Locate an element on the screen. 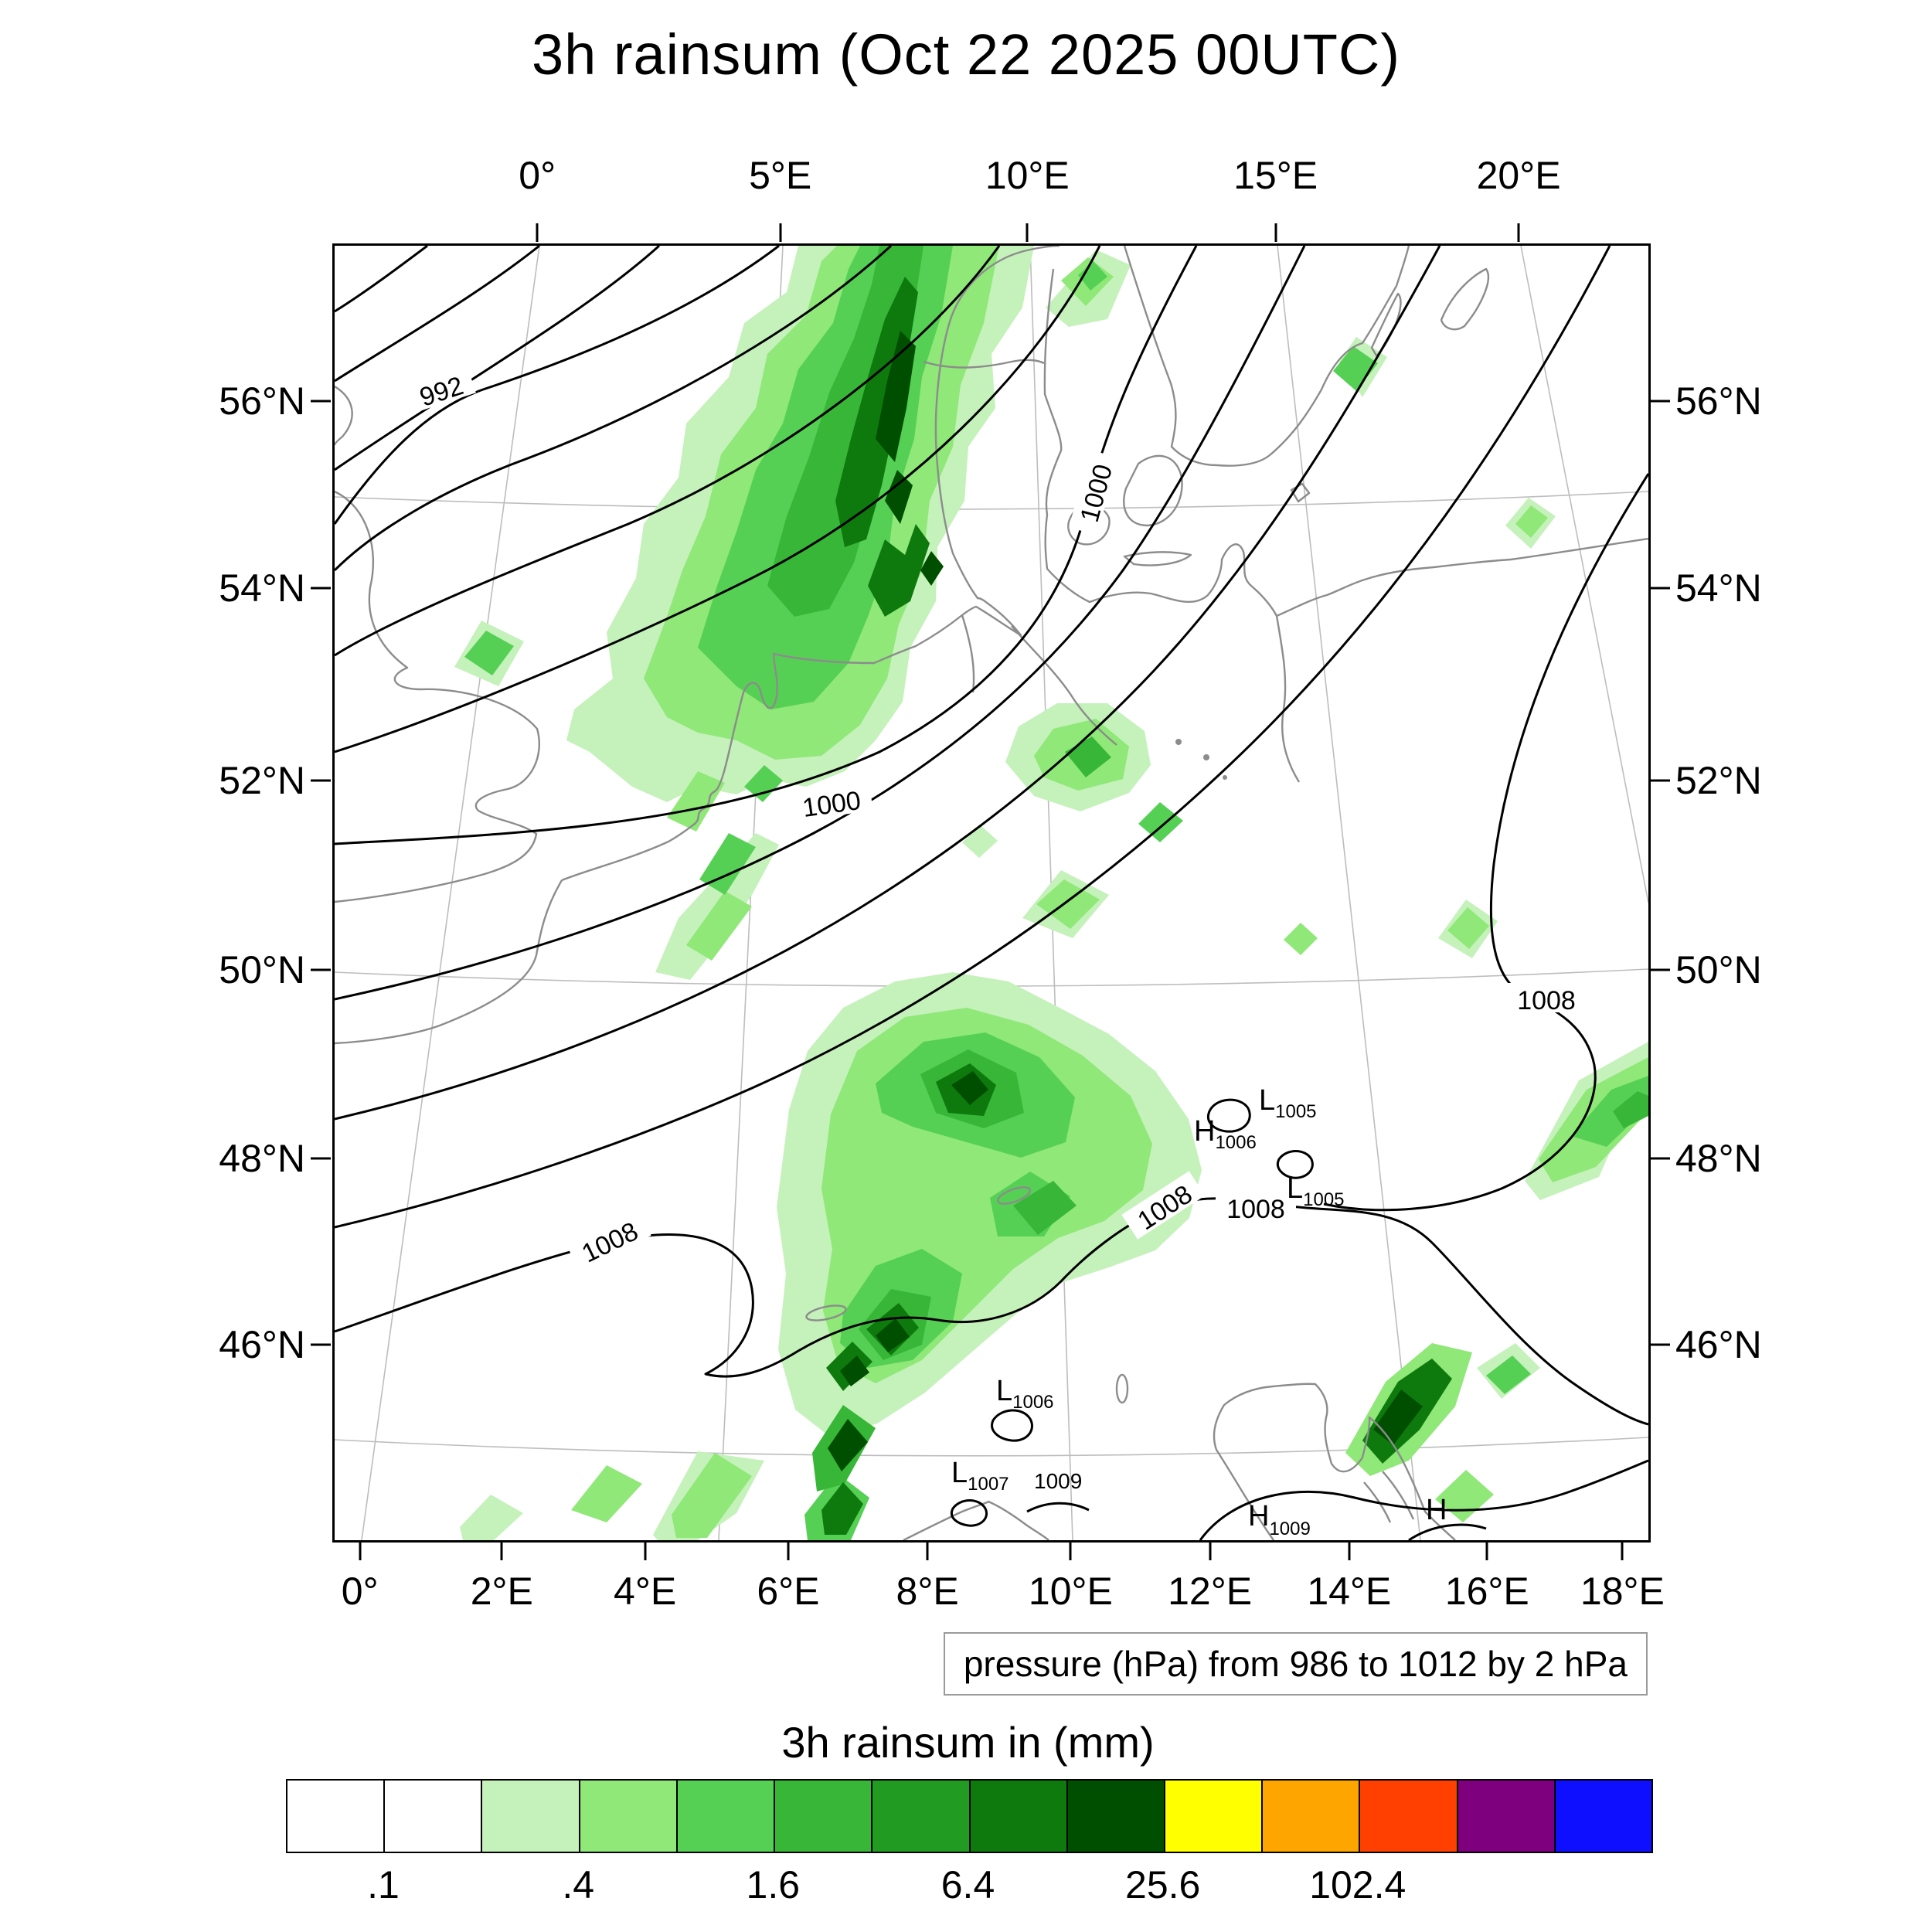 The image size is (1932, 1932). axis-label-left: 46°N is located at coordinates (262, 1345).